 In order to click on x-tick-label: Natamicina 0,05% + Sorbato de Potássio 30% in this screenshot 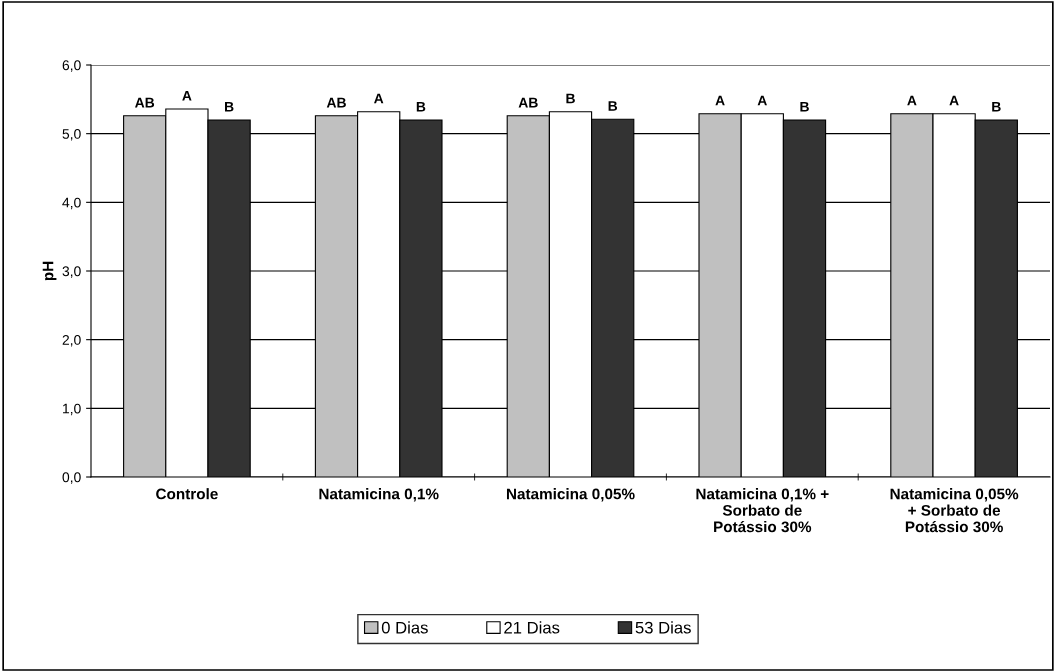, I will do `click(954, 510)`.